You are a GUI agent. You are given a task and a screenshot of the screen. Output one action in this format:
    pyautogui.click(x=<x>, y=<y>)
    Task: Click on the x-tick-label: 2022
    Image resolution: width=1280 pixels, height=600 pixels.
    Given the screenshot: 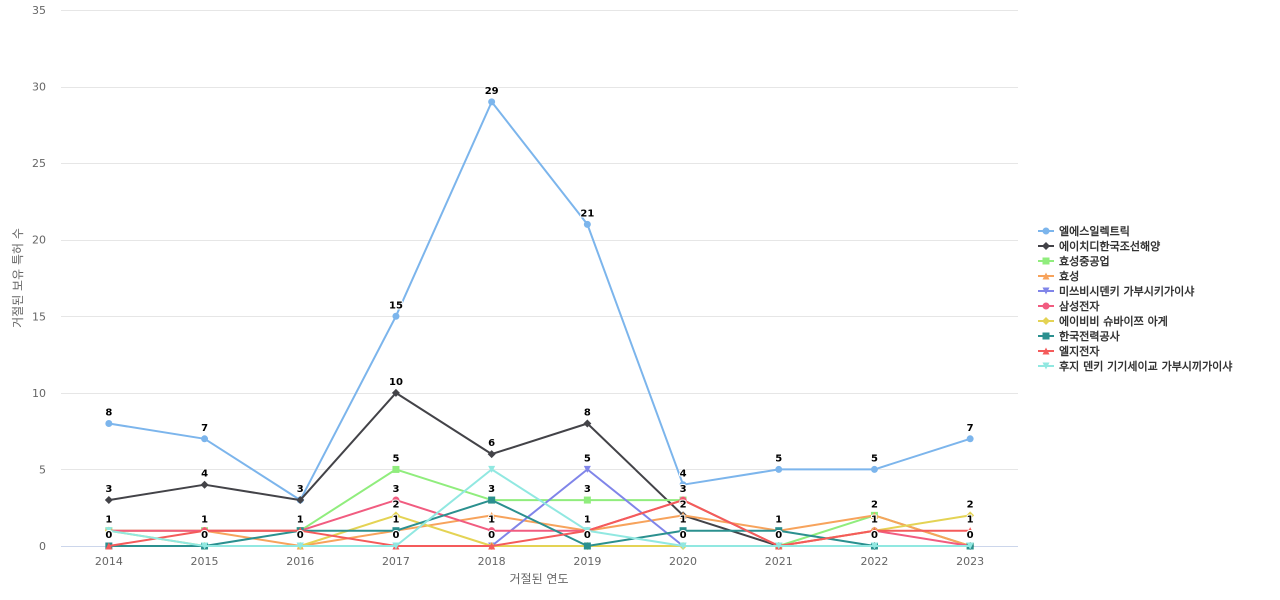 What is the action you would take?
    pyautogui.click(x=874, y=561)
    